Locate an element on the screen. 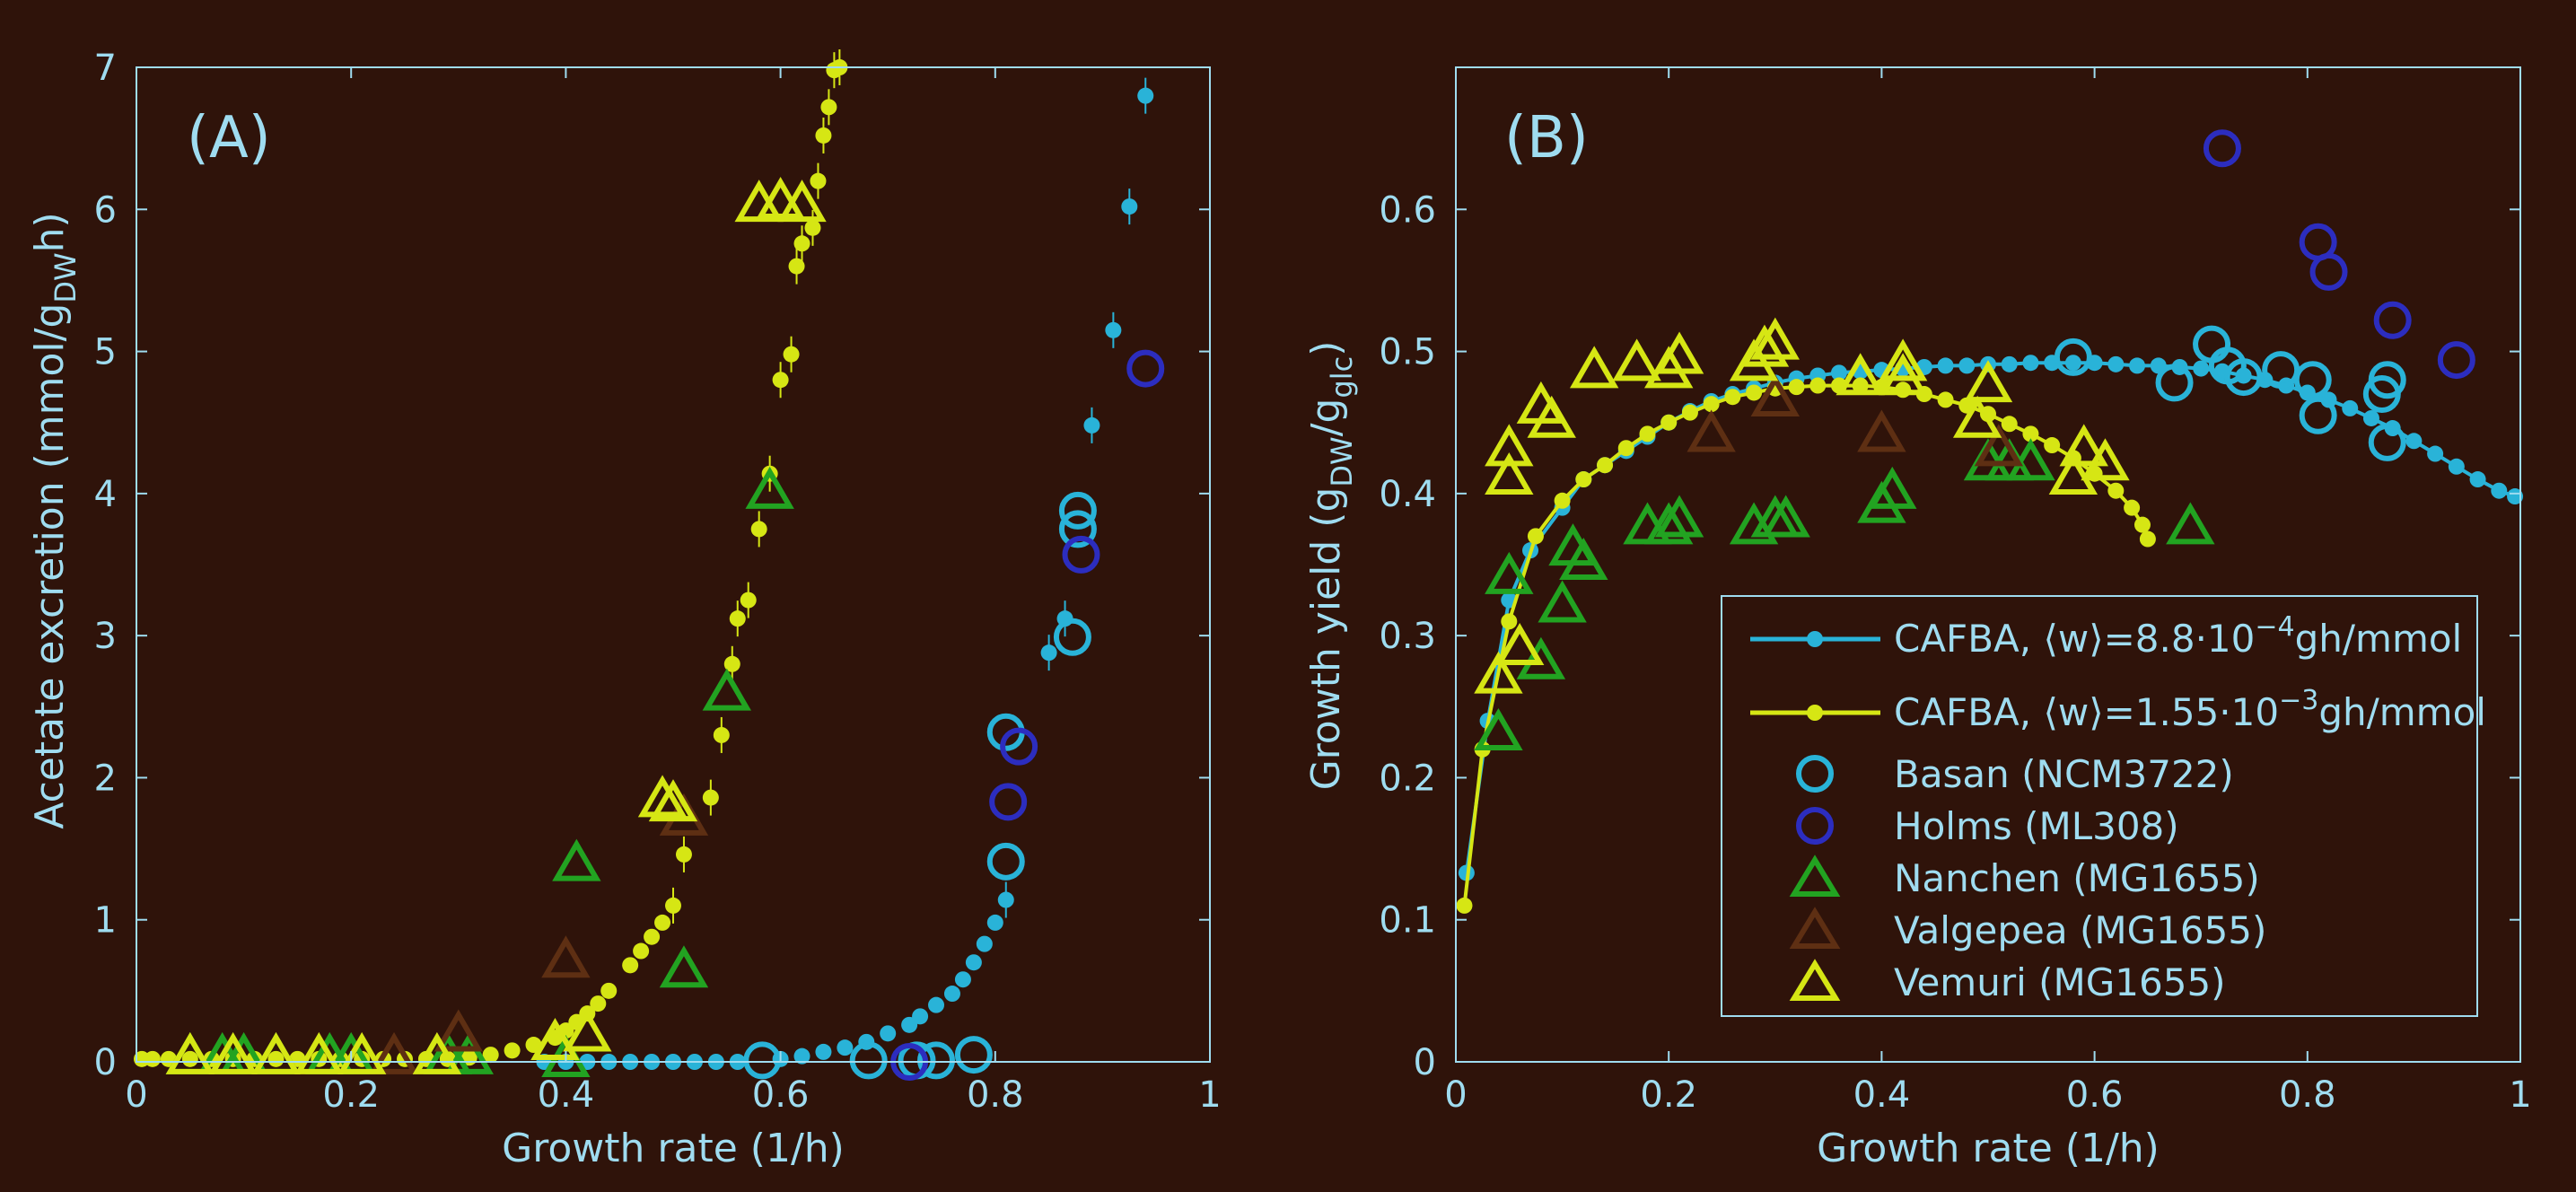  legend-dot-cafba-w1 is located at coordinates (1815, 639).